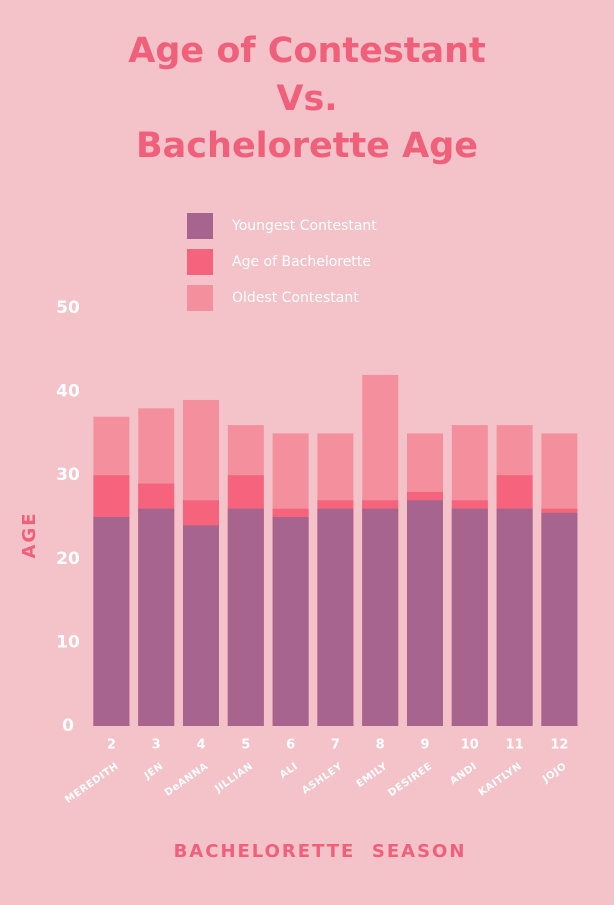 This screenshot has width=614, height=905. I want to click on x-tick-label: 5, so click(245, 745).